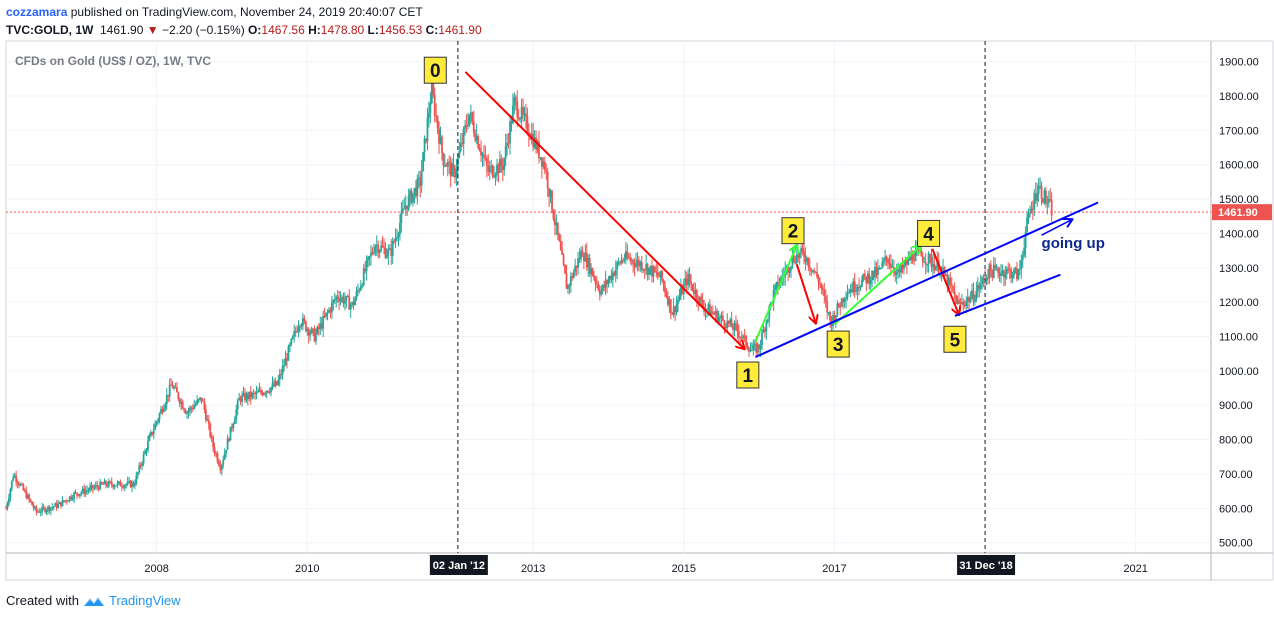  Describe the element at coordinates (152, 30) in the screenshot. I see `change-arrow-icon: ▼` at that location.